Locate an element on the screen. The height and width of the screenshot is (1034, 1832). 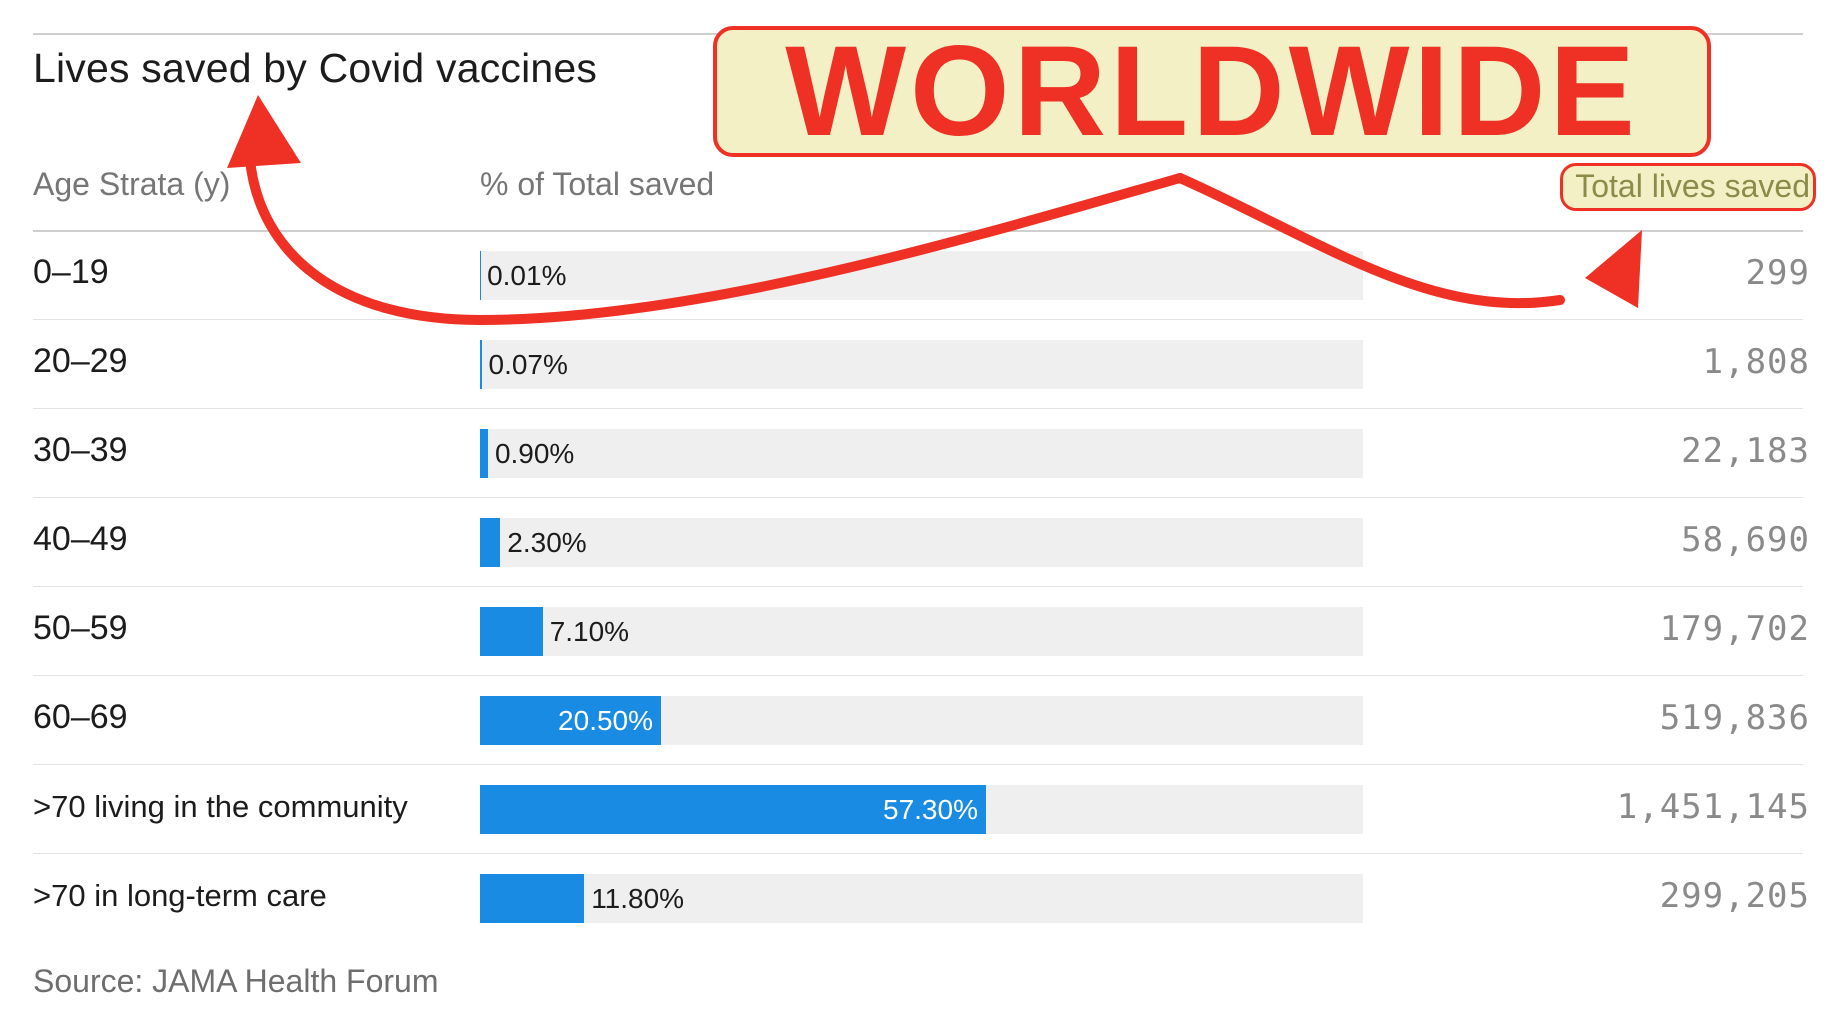
bar-track: 57.30% is located at coordinates (921, 809).